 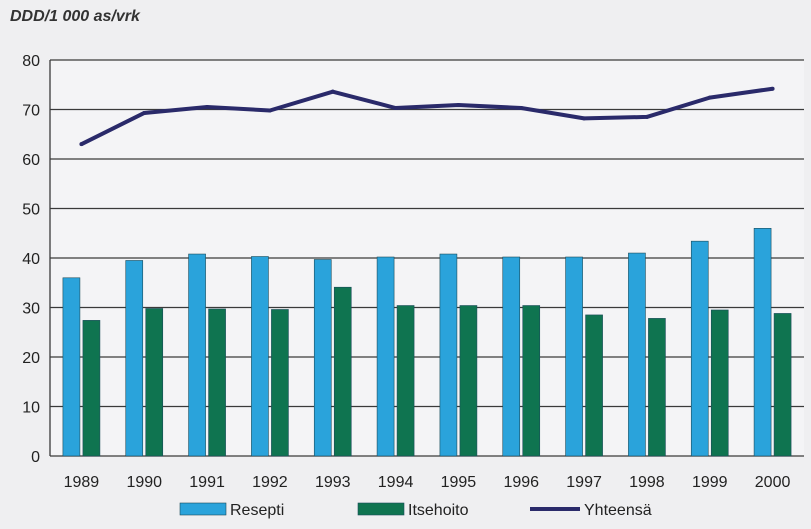 I want to click on bar-itsehoito-1996, so click(x=531, y=381).